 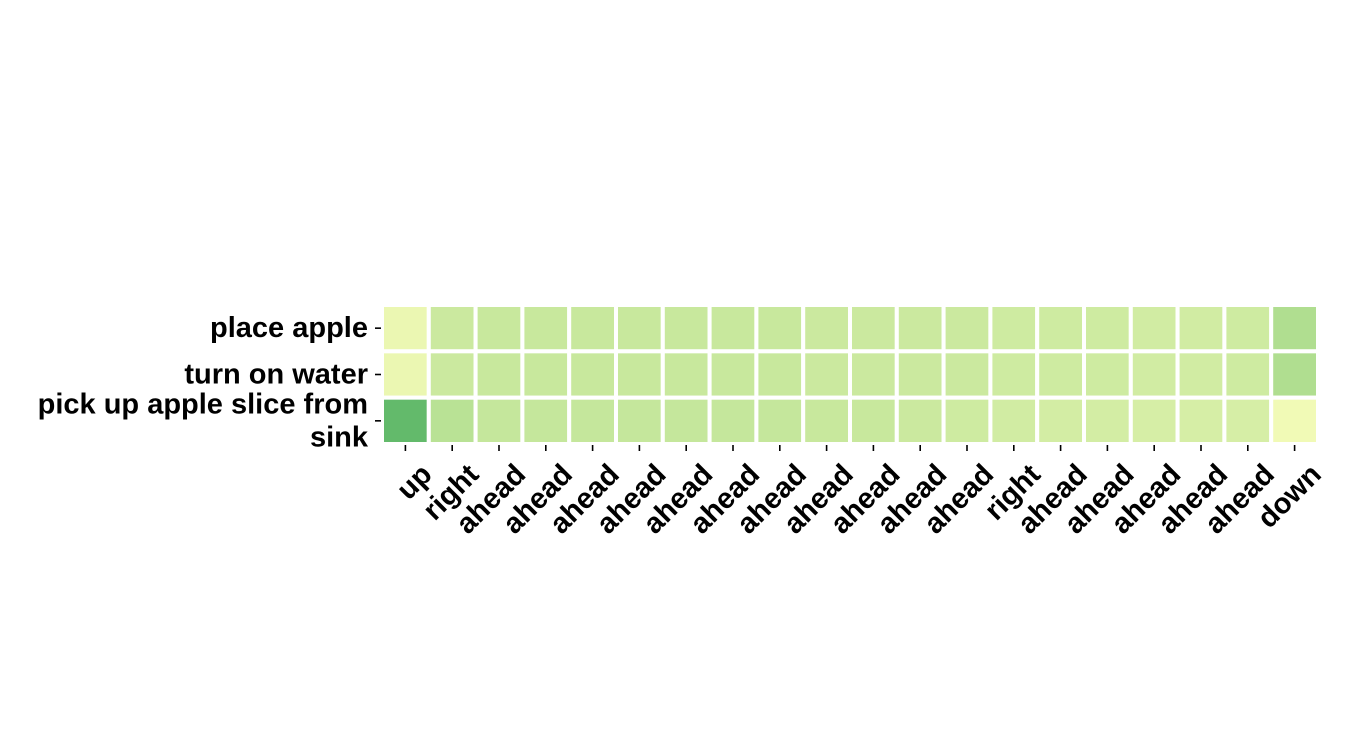 What do you see at coordinates (203, 420) in the screenshot?
I see `y-tick-label: pick up apple slice from sink` at bounding box center [203, 420].